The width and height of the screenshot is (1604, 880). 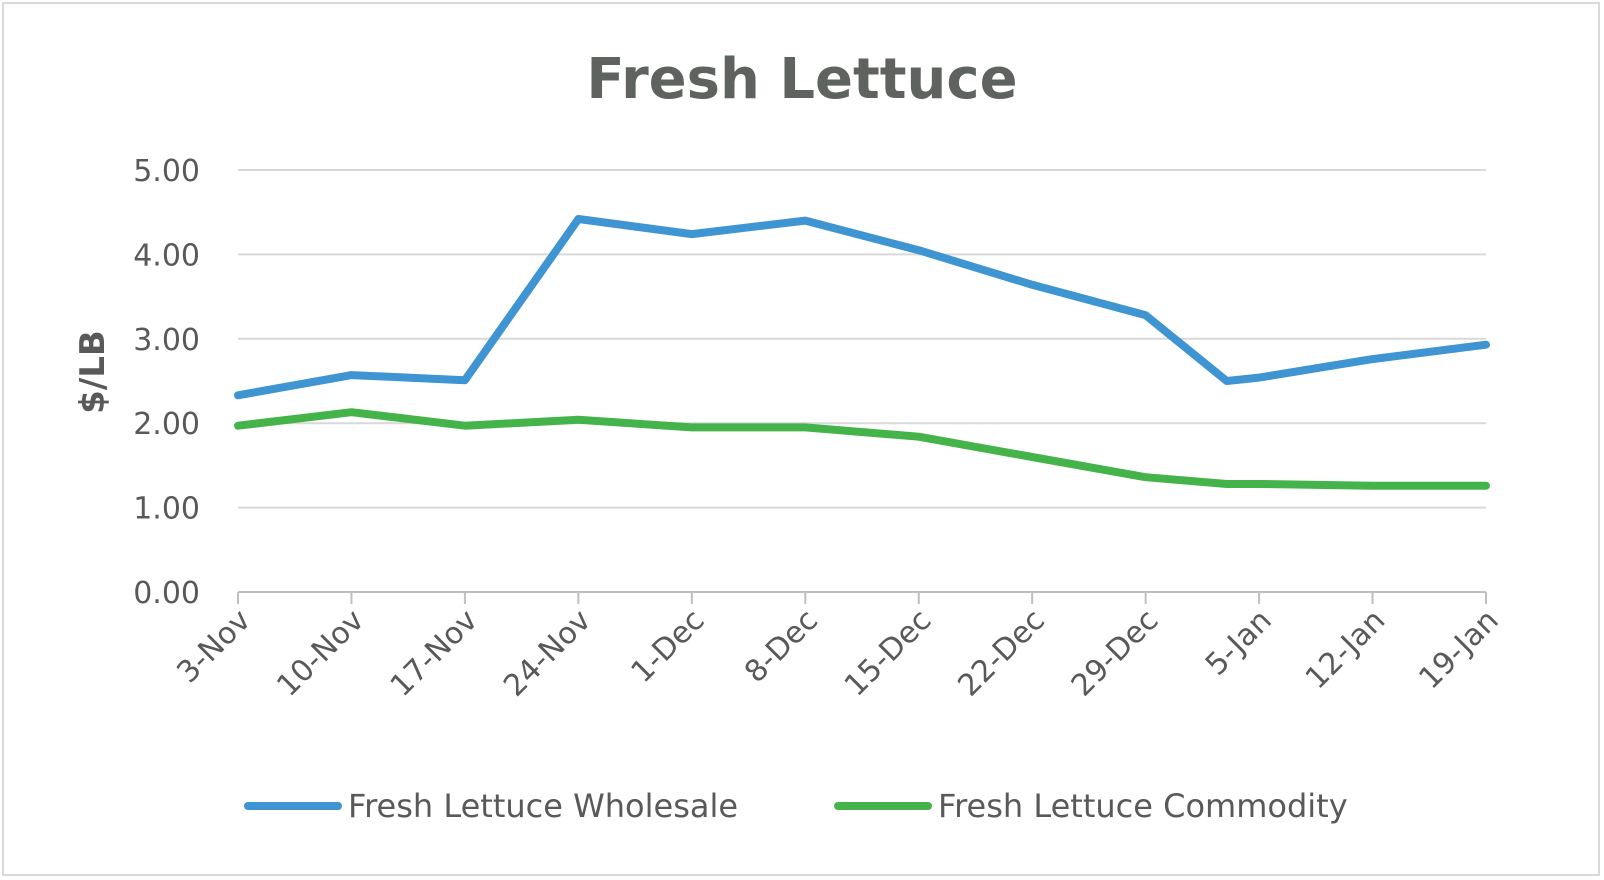 What do you see at coordinates (213, 646) in the screenshot?
I see `x-tick-label: 3-Nov` at bounding box center [213, 646].